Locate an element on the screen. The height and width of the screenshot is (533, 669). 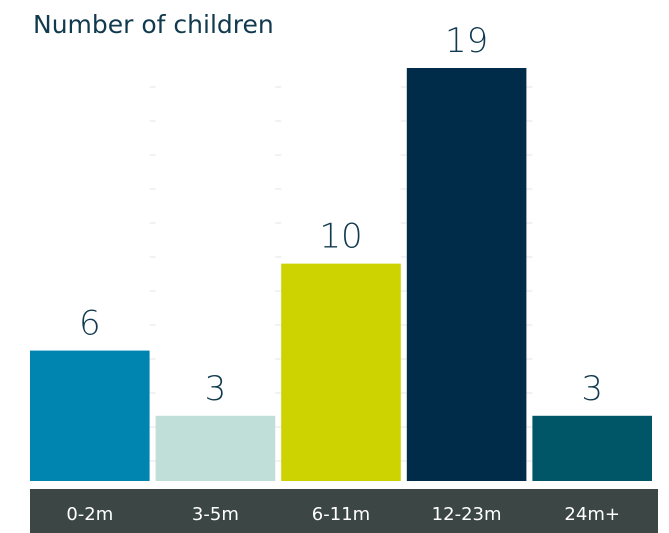
value-label-12-23m: 19 is located at coordinates (466, 41).